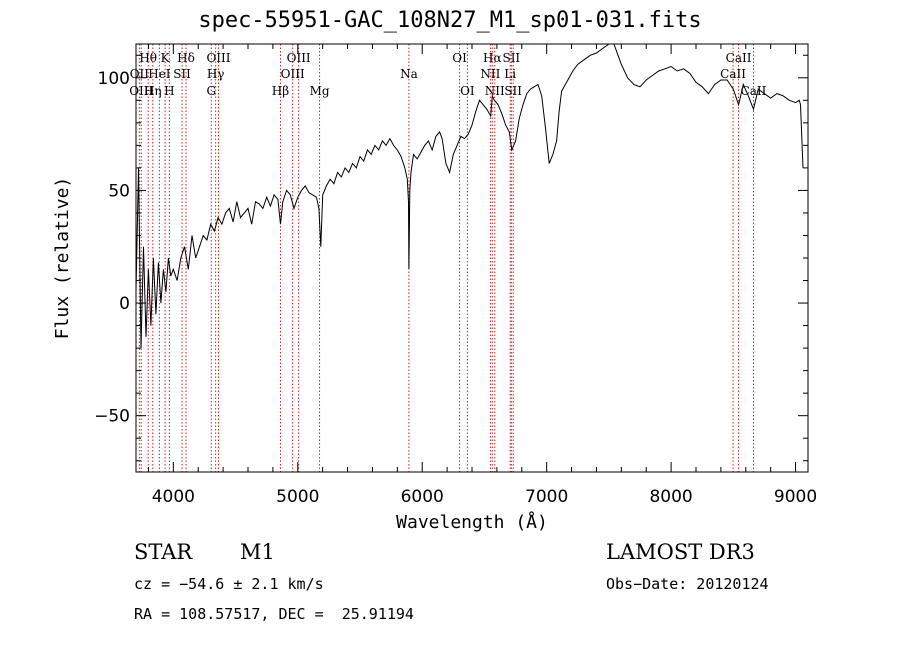  Describe the element at coordinates (274, 614) in the screenshot. I see `coordinates: RA = 108.57517, DEC = 25.91194` at that location.